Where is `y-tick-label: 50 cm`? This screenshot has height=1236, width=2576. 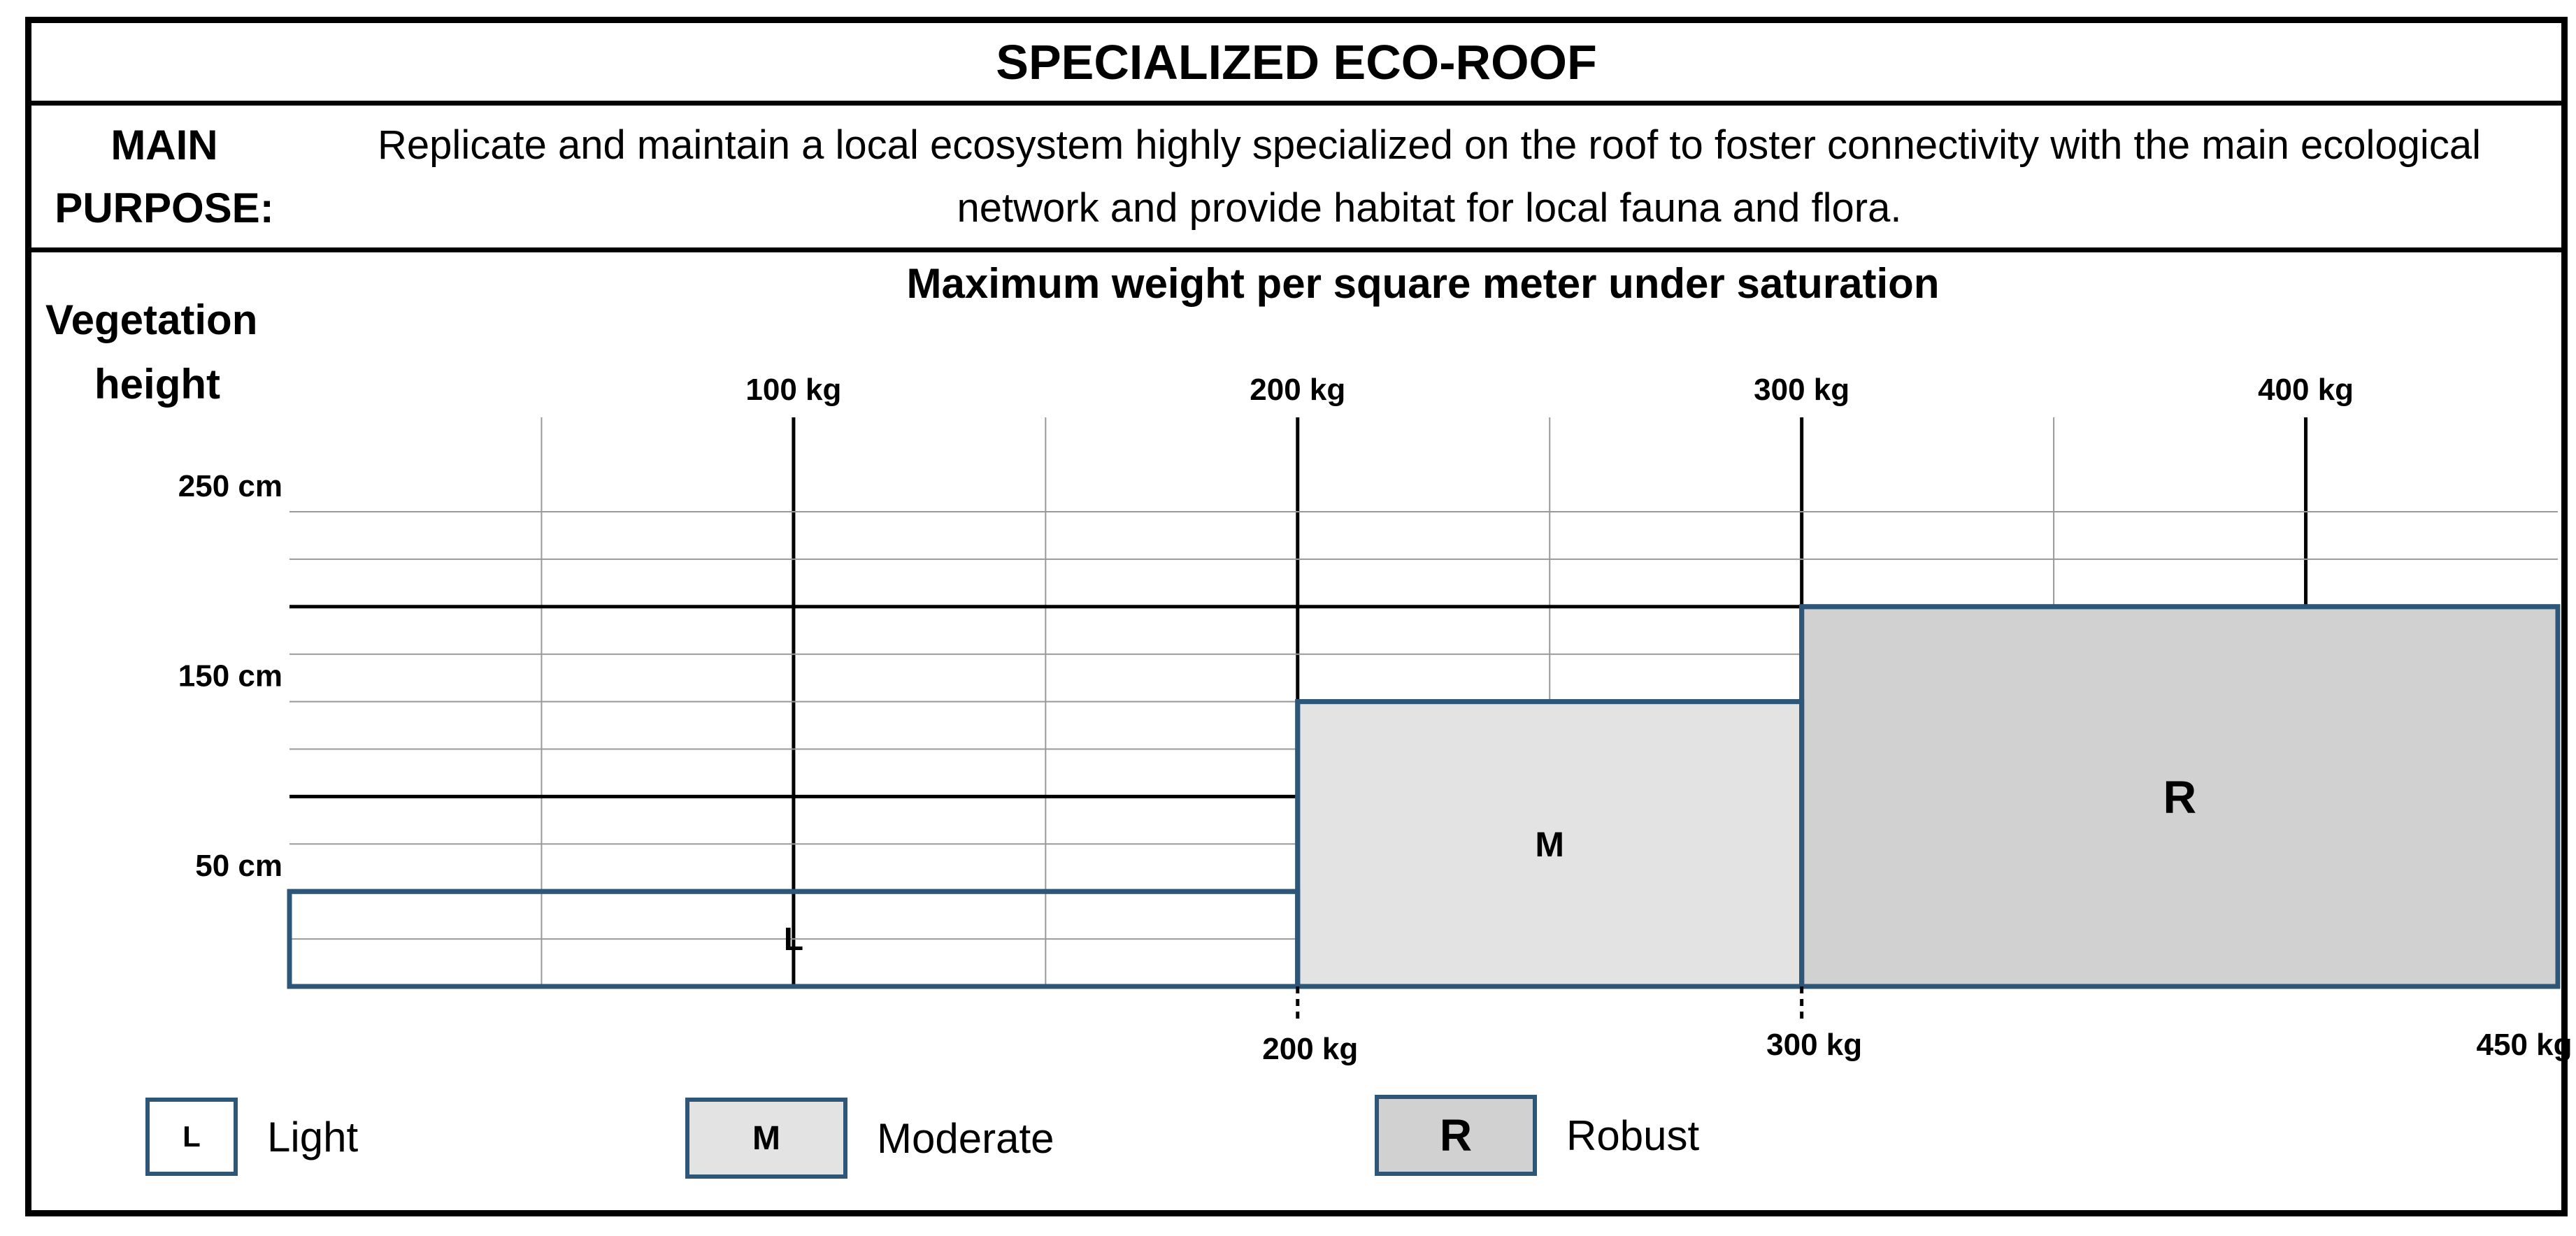
y-tick-label: 50 cm is located at coordinates (238, 866).